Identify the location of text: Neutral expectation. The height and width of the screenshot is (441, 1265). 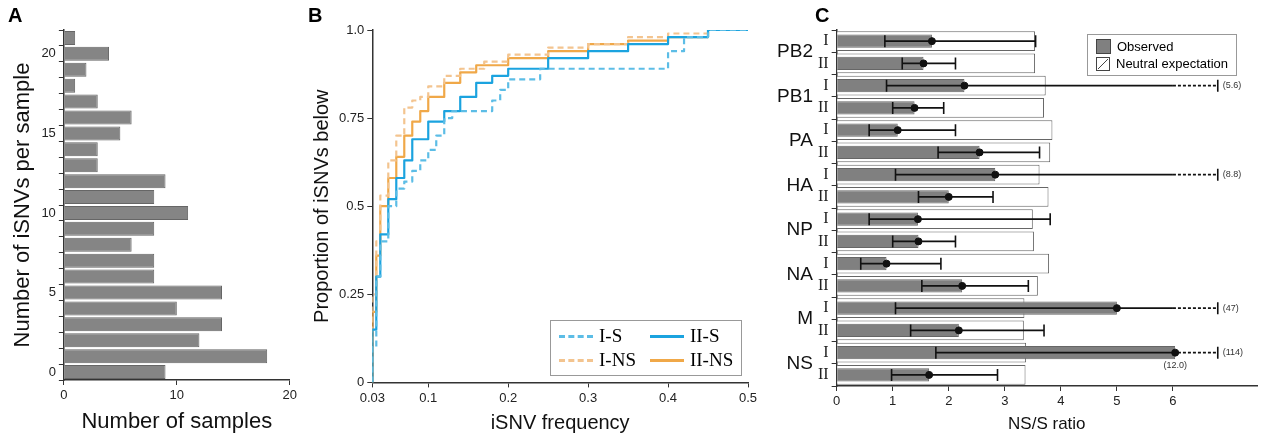
(1172, 63).